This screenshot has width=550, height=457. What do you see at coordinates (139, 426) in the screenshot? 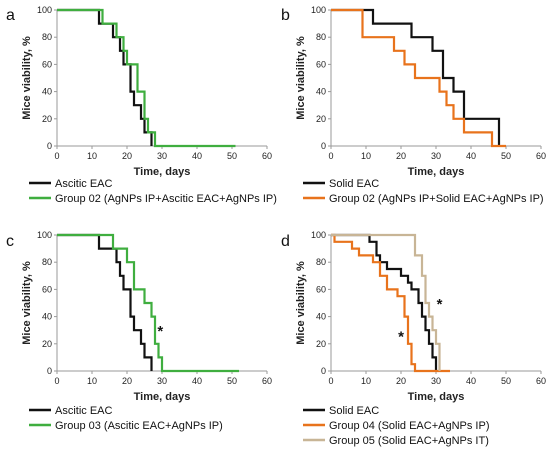
I see `legend-label: Group 03 (Ascitic EAC+AgNPs IP)` at bounding box center [139, 426].